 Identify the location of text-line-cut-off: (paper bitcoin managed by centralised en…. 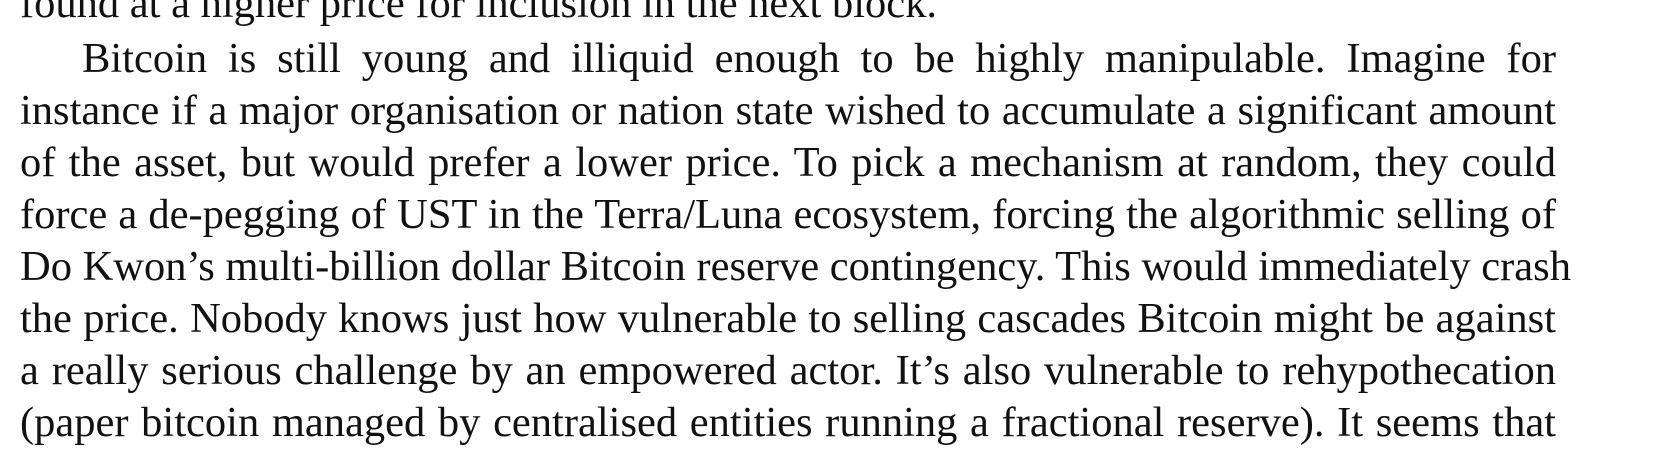
(788, 422).